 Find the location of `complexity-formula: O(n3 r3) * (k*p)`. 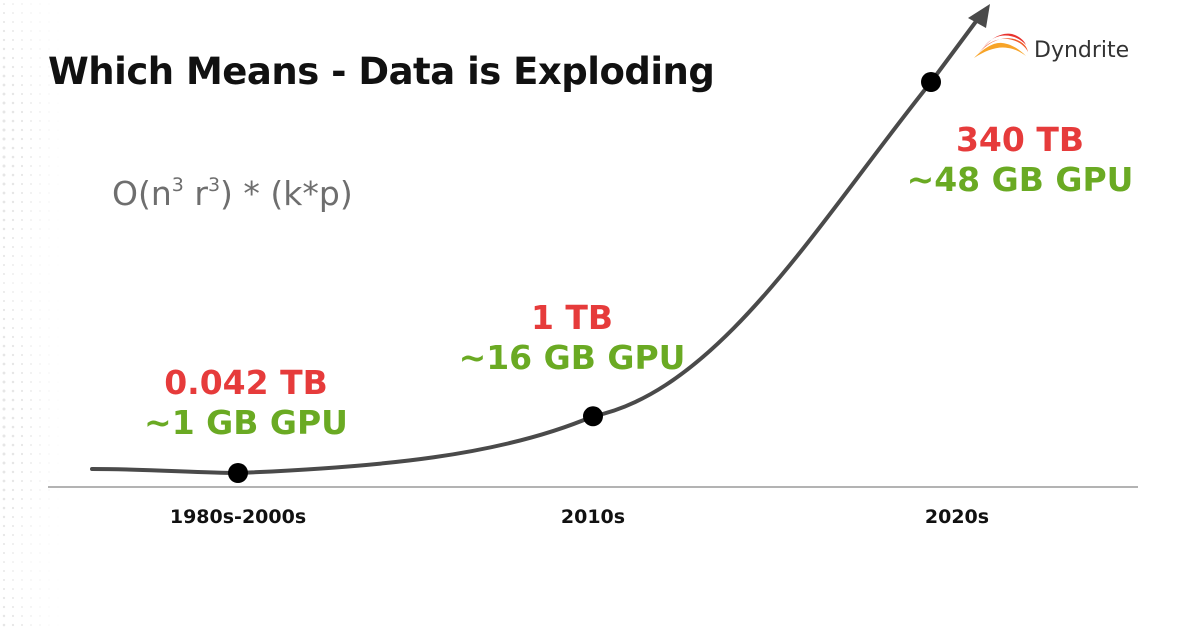

complexity-formula: O(n3 r3) * (k*p) is located at coordinates (232, 193).